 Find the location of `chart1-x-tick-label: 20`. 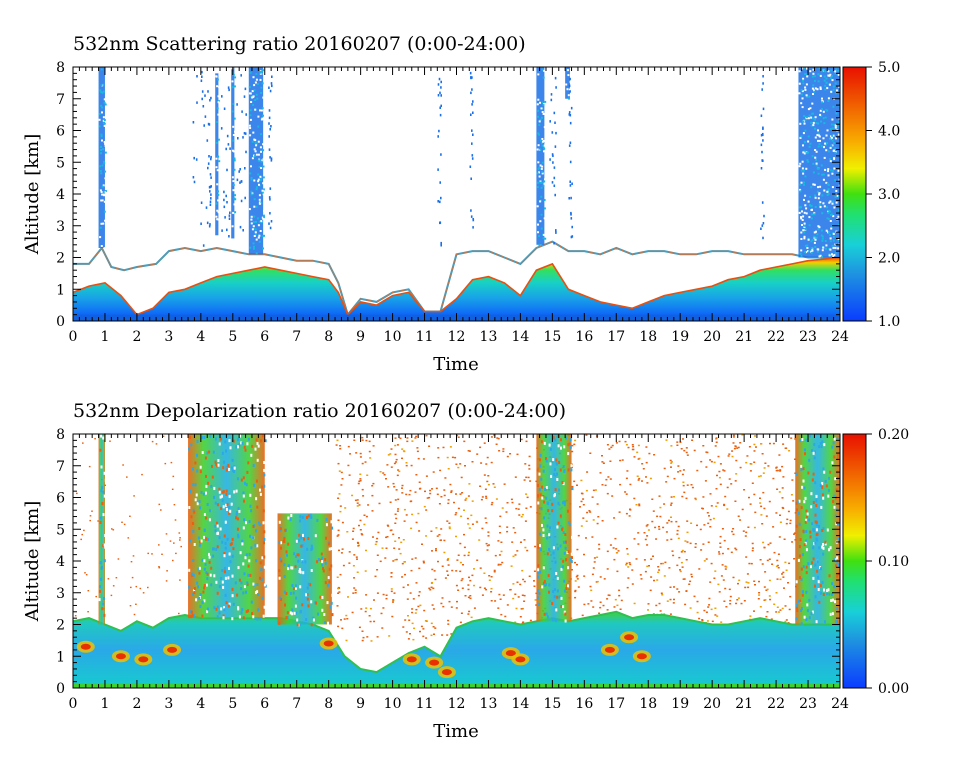

chart1-x-tick-label: 20 is located at coordinates (712, 337).